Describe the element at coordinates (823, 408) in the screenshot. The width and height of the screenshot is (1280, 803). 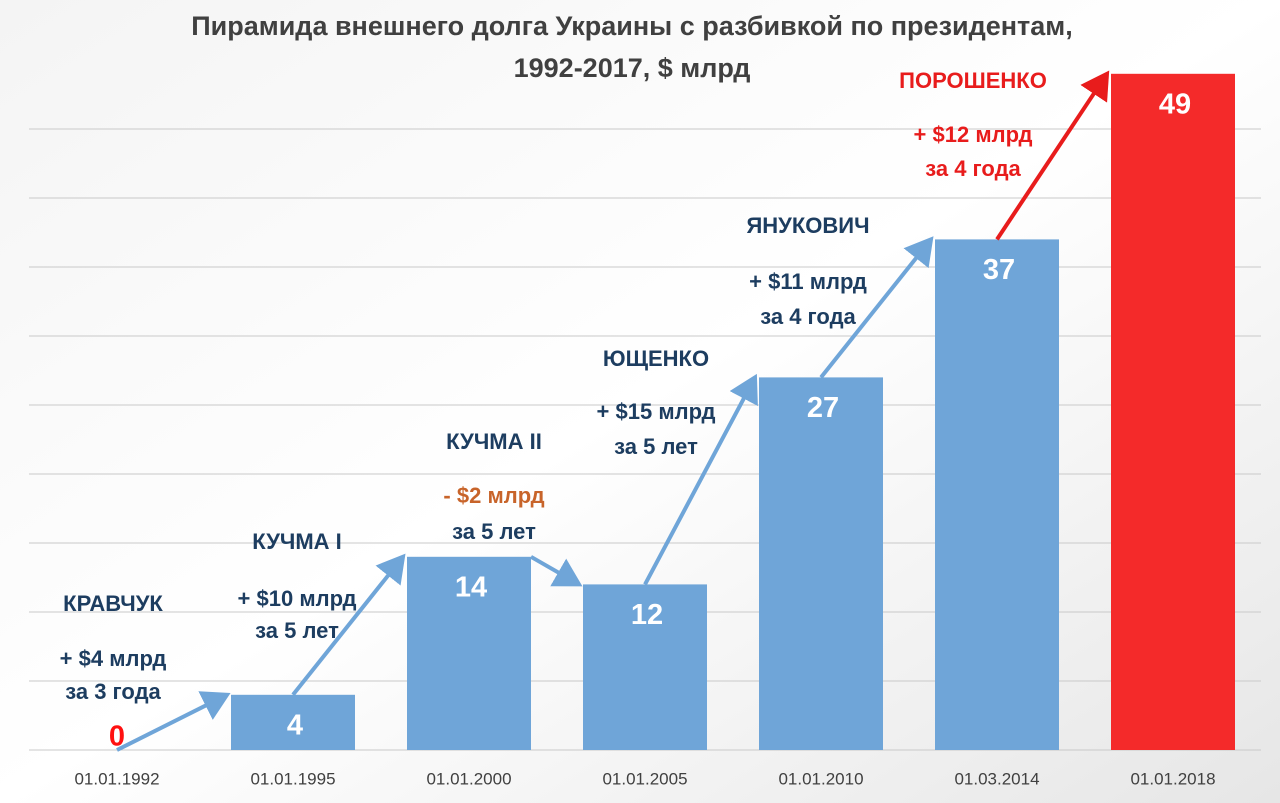
I see `value-label: 27` at that location.